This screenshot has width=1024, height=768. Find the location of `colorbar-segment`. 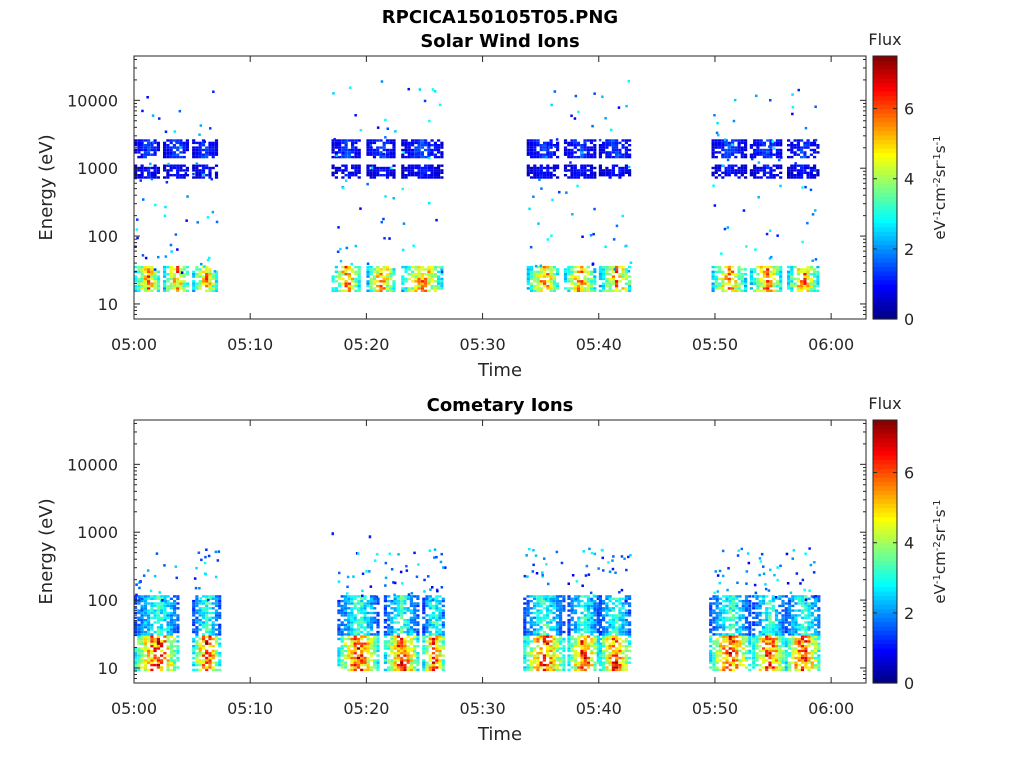

colorbar-segment is located at coordinates (885, 164).